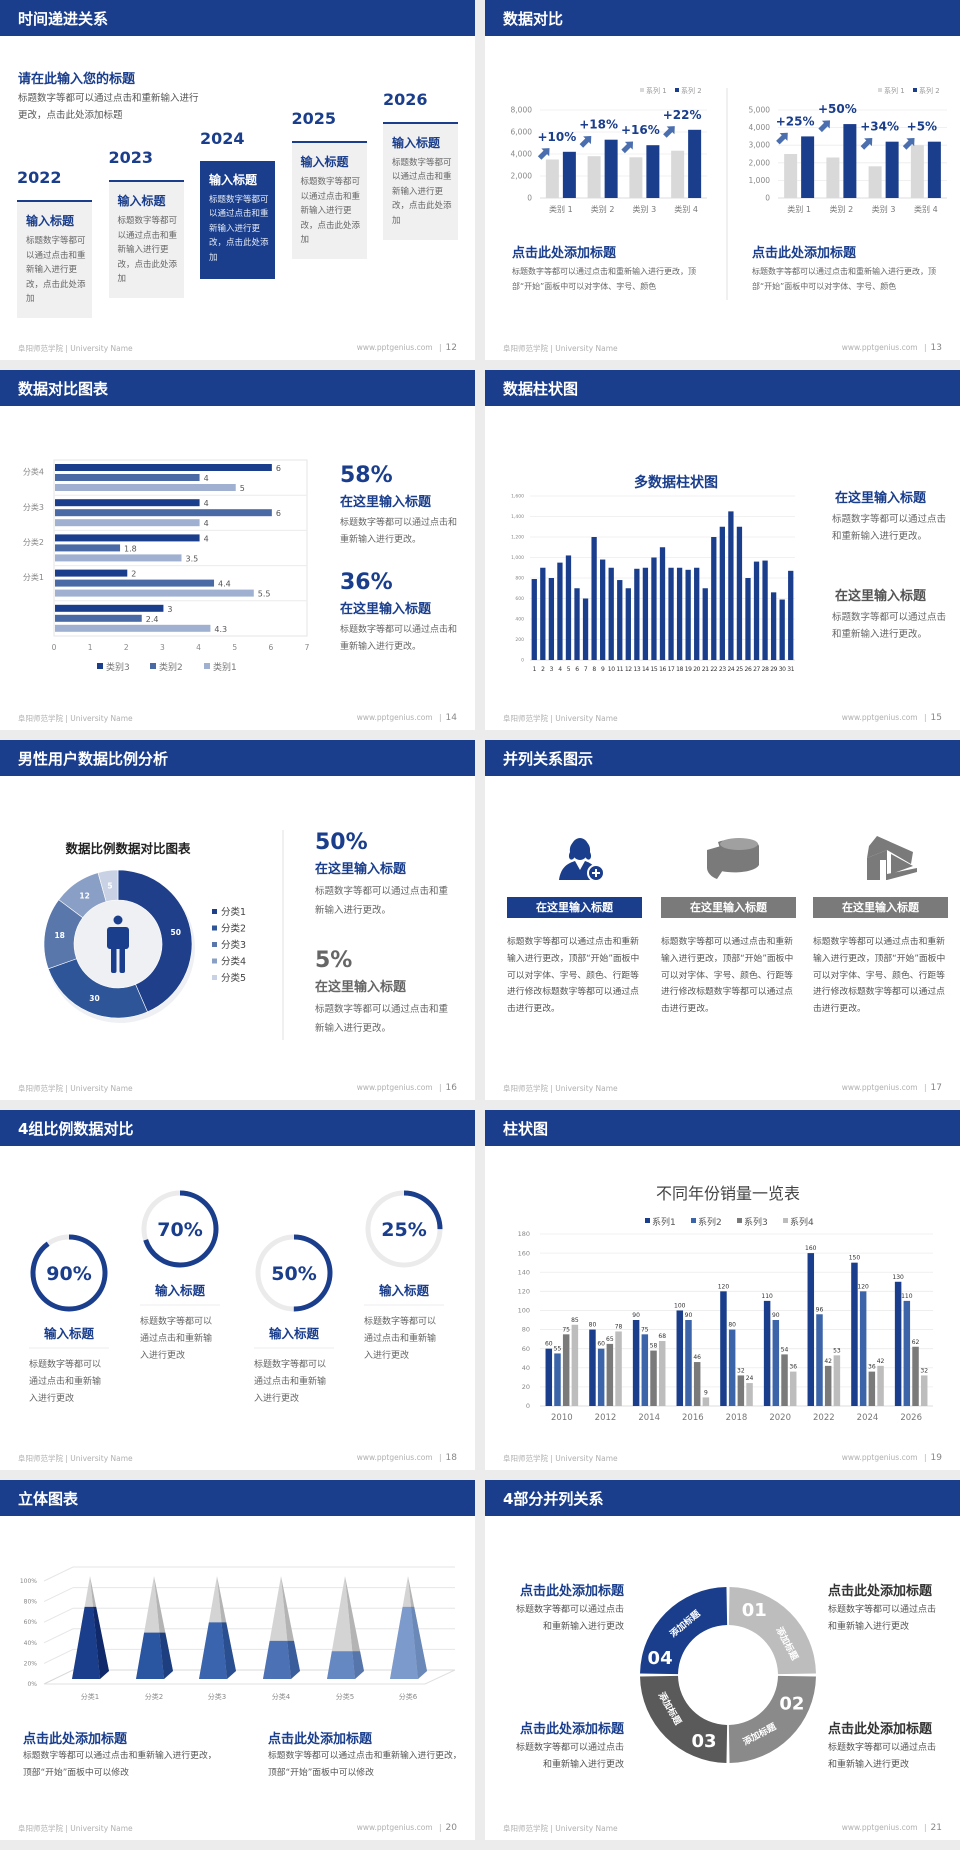 Image resolution: width=960 pixels, height=1850 pixels. What do you see at coordinates (656, 90) in the screenshot?
I see `legend-label: 系列 1` at bounding box center [656, 90].